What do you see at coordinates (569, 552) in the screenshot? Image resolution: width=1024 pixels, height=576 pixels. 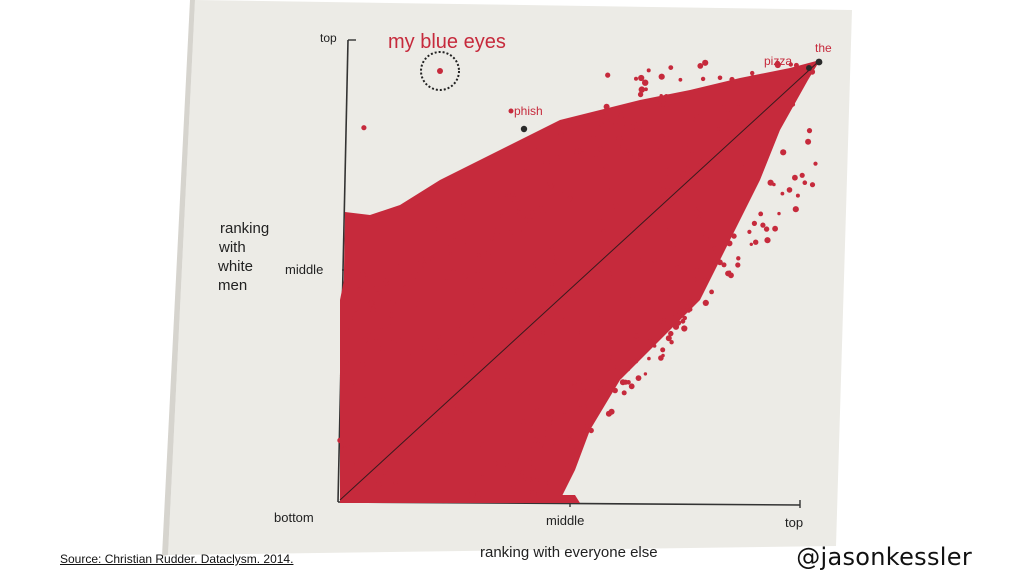 I see `x-axis-label: ranking with everyone else` at bounding box center [569, 552].